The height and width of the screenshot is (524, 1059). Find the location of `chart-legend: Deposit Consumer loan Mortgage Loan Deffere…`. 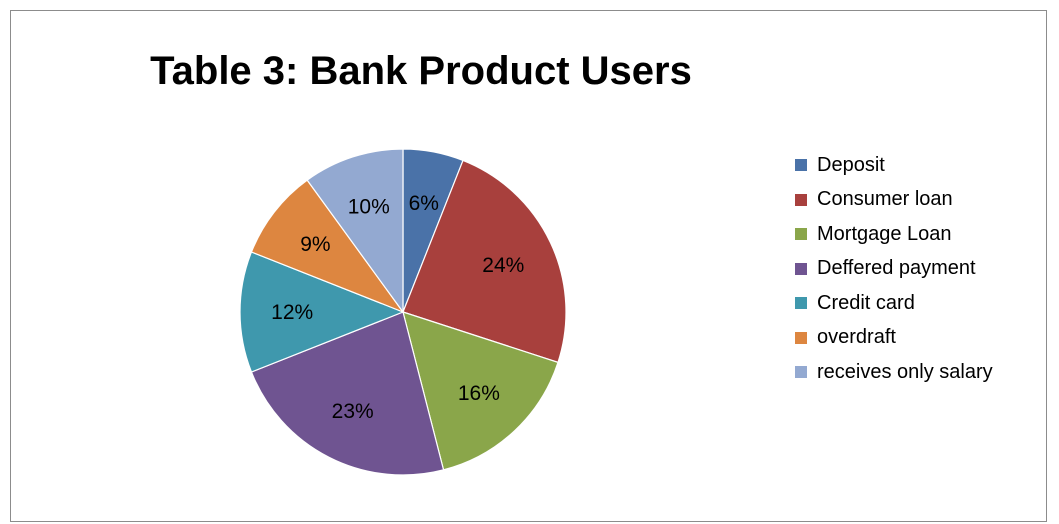

chart-legend: Deposit Consumer loan Mortgage Loan Deffere… is located at coordinates (894, 269).